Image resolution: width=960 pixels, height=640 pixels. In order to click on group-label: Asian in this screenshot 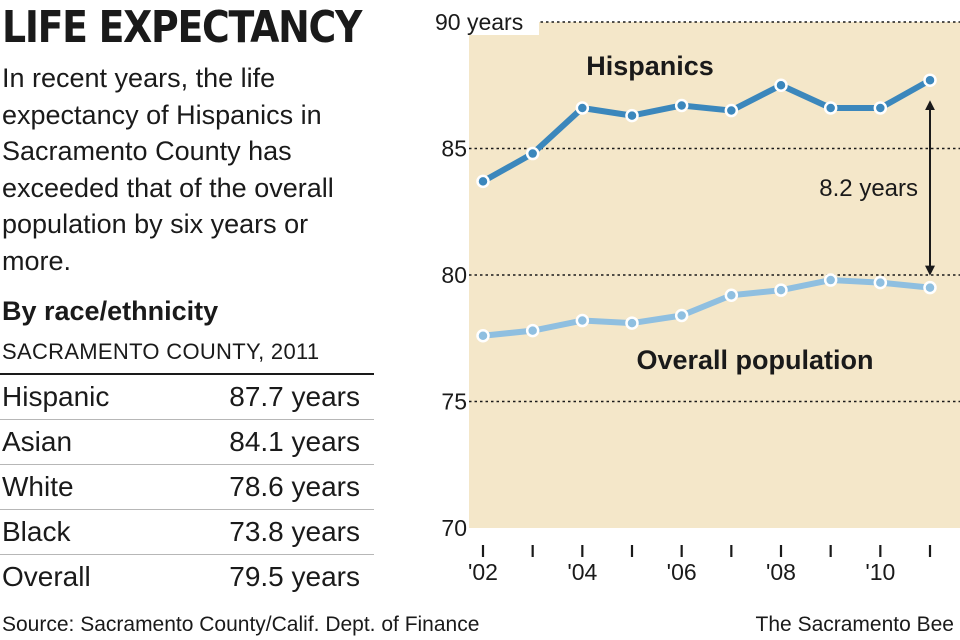, I will do `click(85, 442)`.